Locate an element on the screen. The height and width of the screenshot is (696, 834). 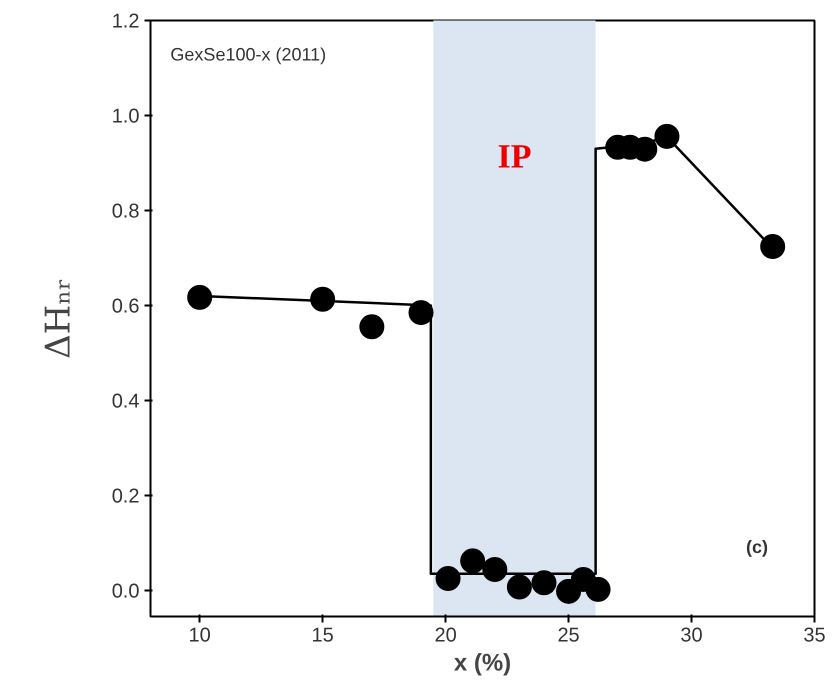
y-tick-label: 0.8 is located at coordinates (126, 211).